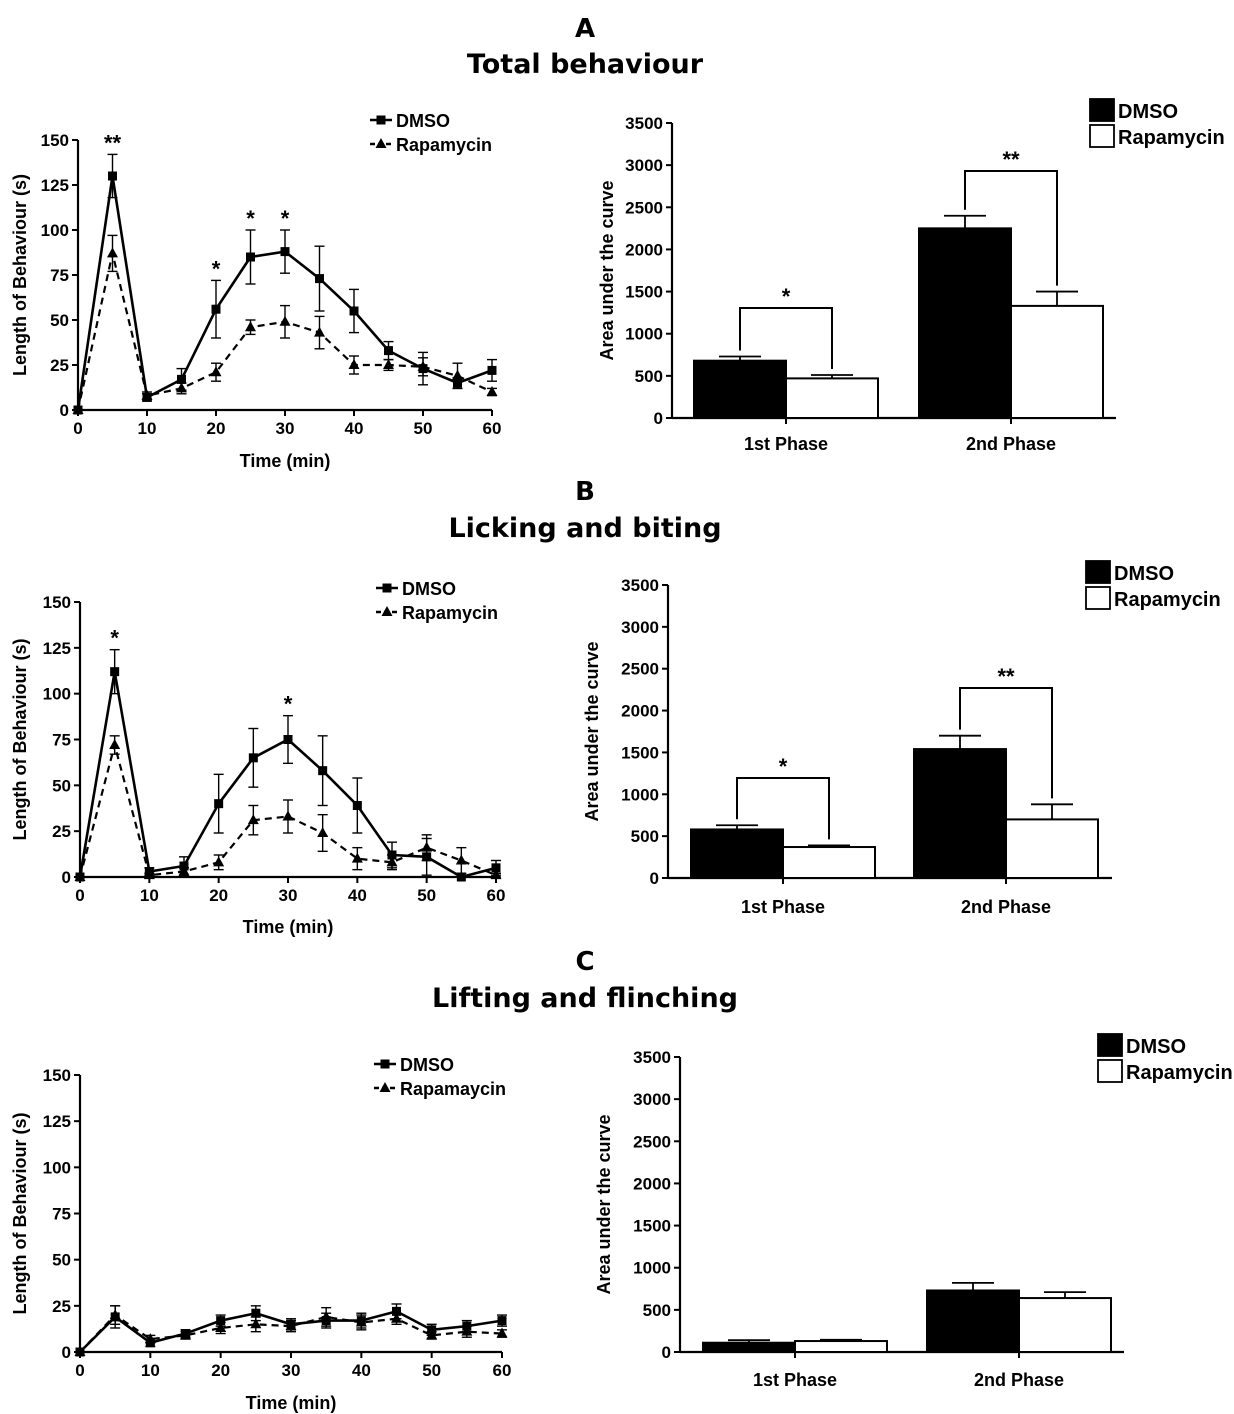 The height and width of the screenshot is (1414, 1234). What do you see at coordinates (64, 410) in the screenshot?
I see `y-tick-label: 0` at bounding box center [64, 410].